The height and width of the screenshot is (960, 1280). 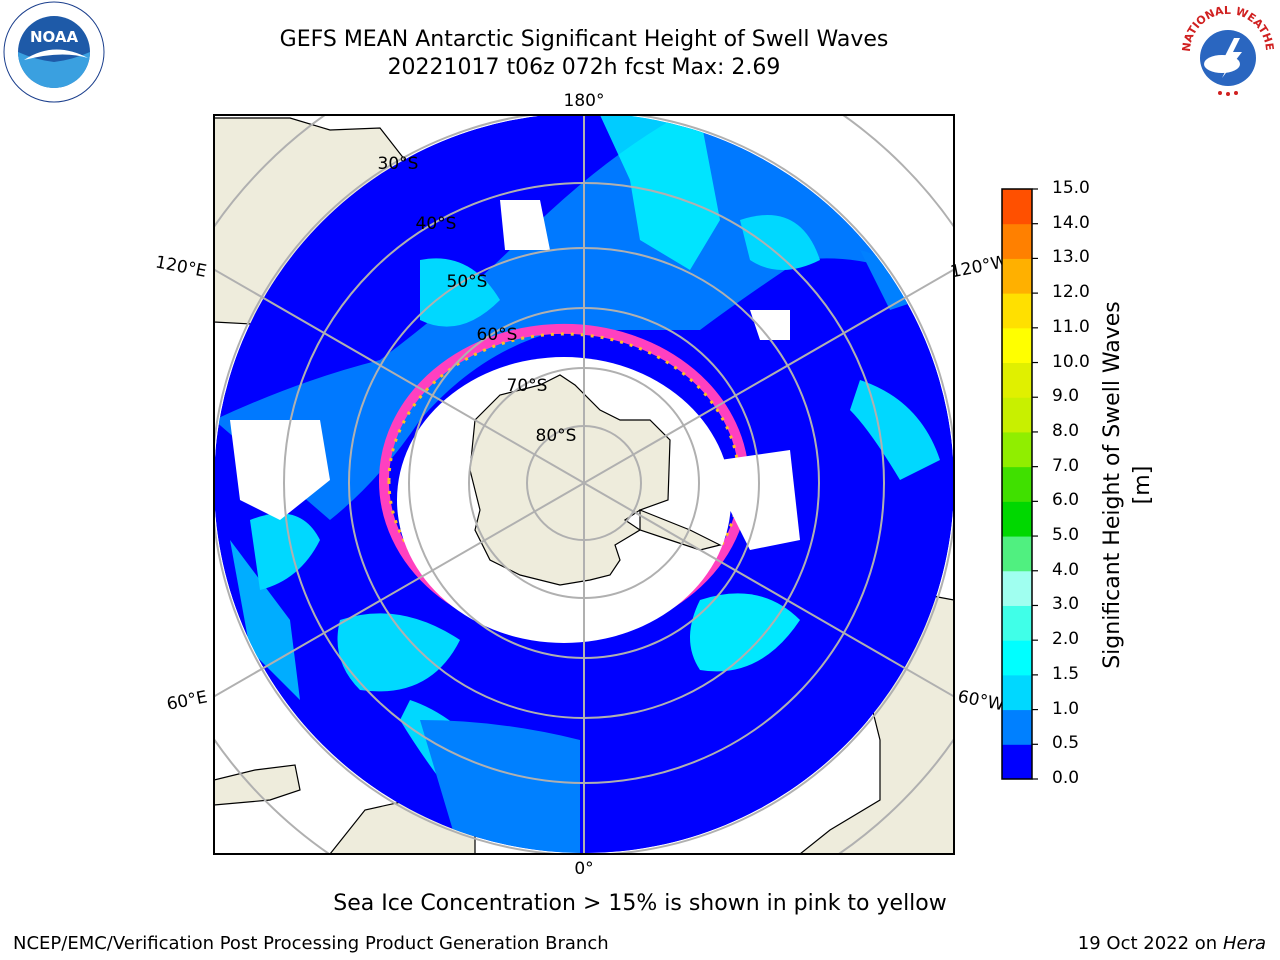 What do you see at coordinates (1071, 326) in the screenshot?
I see `colorbar-tick-label: 11.0` at bounding box center [1071, 326].